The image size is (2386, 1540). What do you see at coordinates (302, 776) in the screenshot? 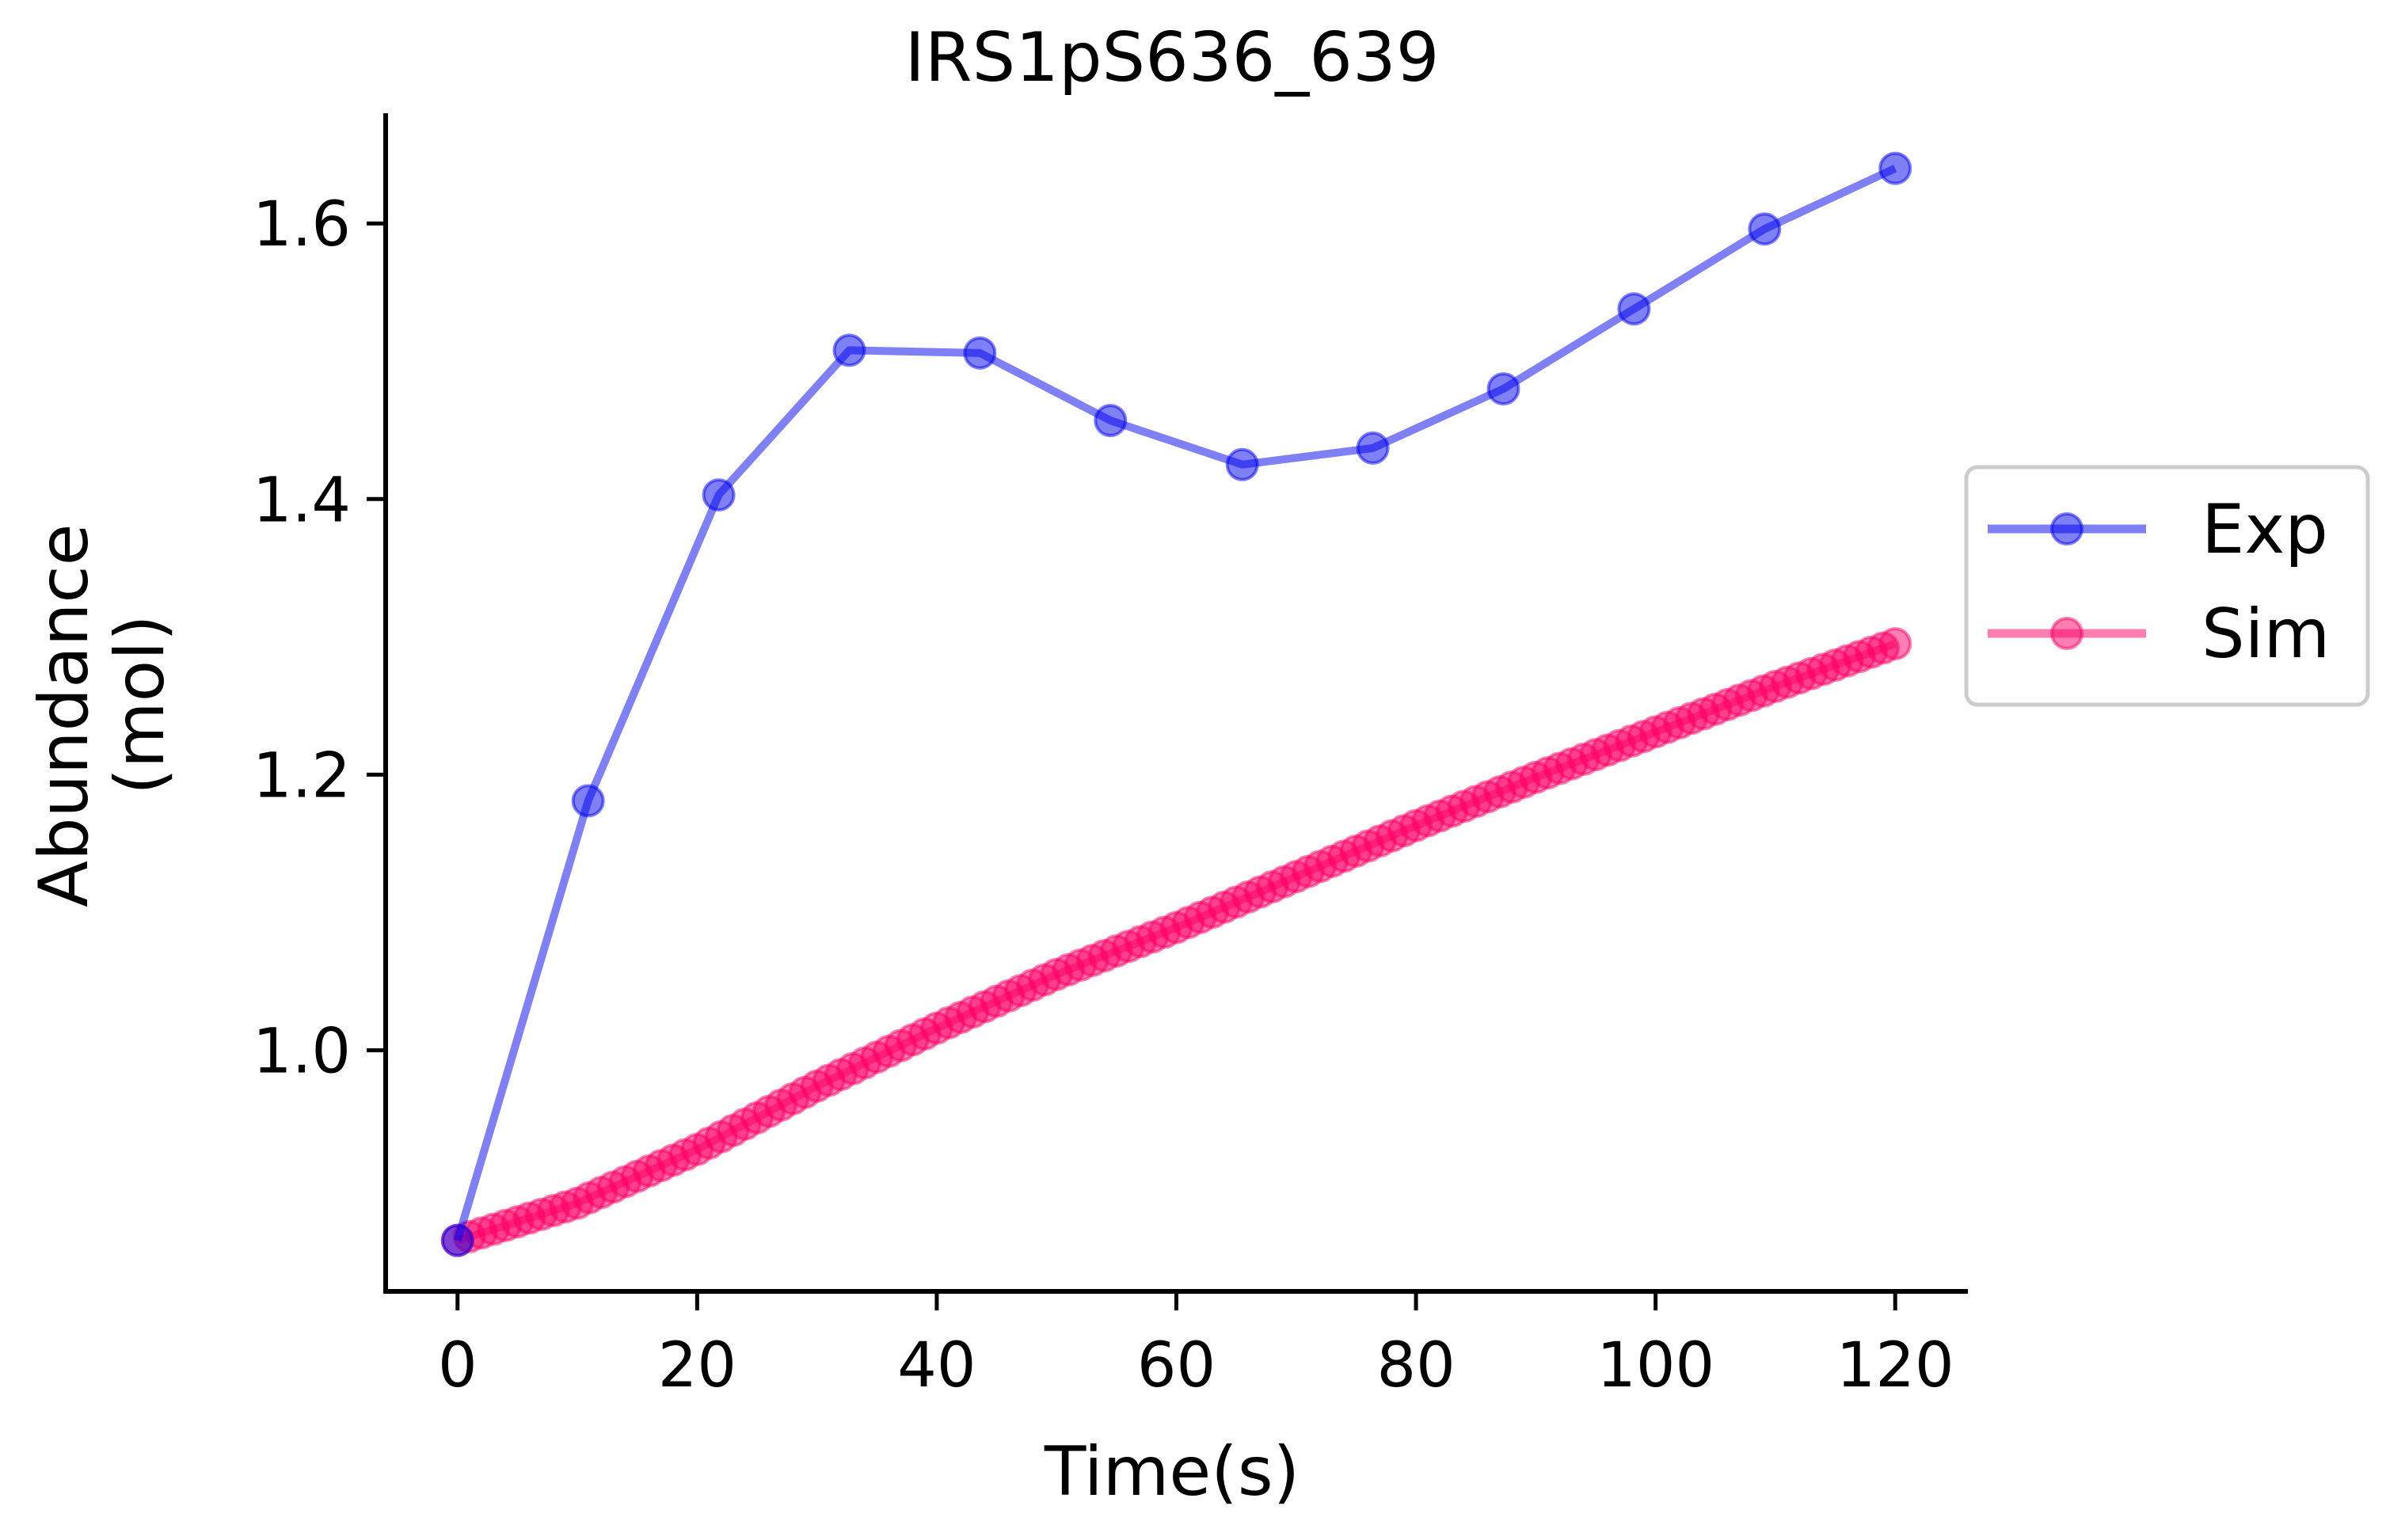
I see `y-tick-label: 1.2` at bounding box center [302, 776].